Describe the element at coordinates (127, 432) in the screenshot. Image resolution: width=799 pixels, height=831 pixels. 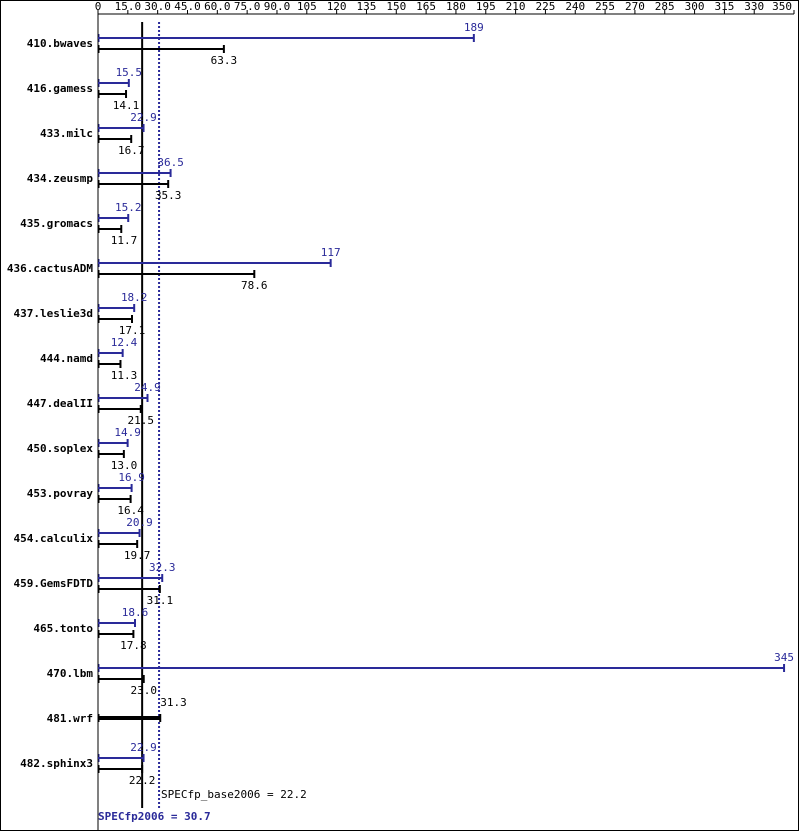
I see `value-label: 14.9` at that location.